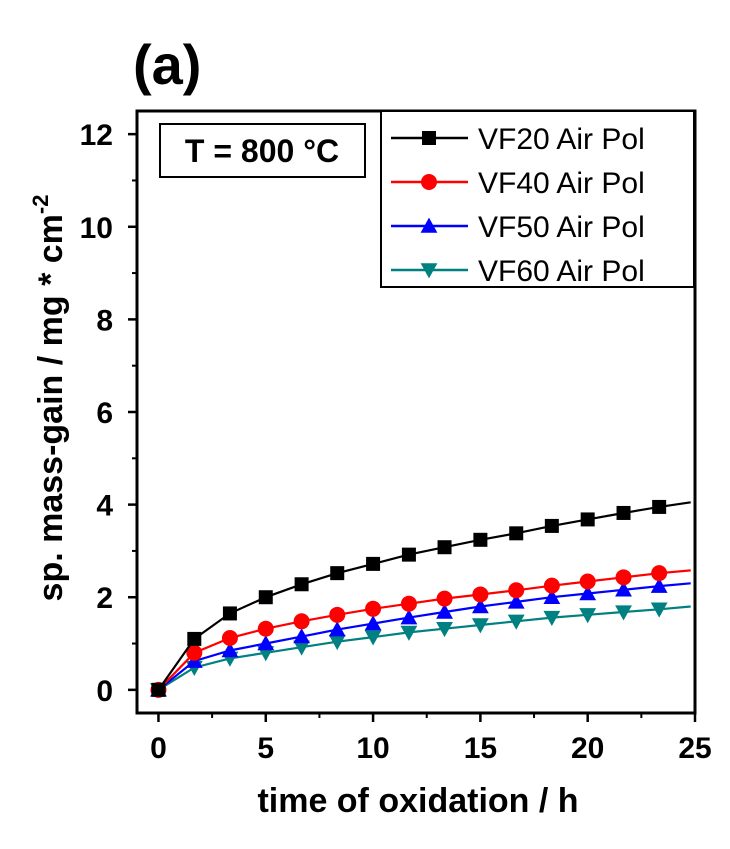 This screenshot has height=849, width=730. Describe the element at coordinates (694, 748) in the screenshot. I see `x-tick-label: 25` at that location.